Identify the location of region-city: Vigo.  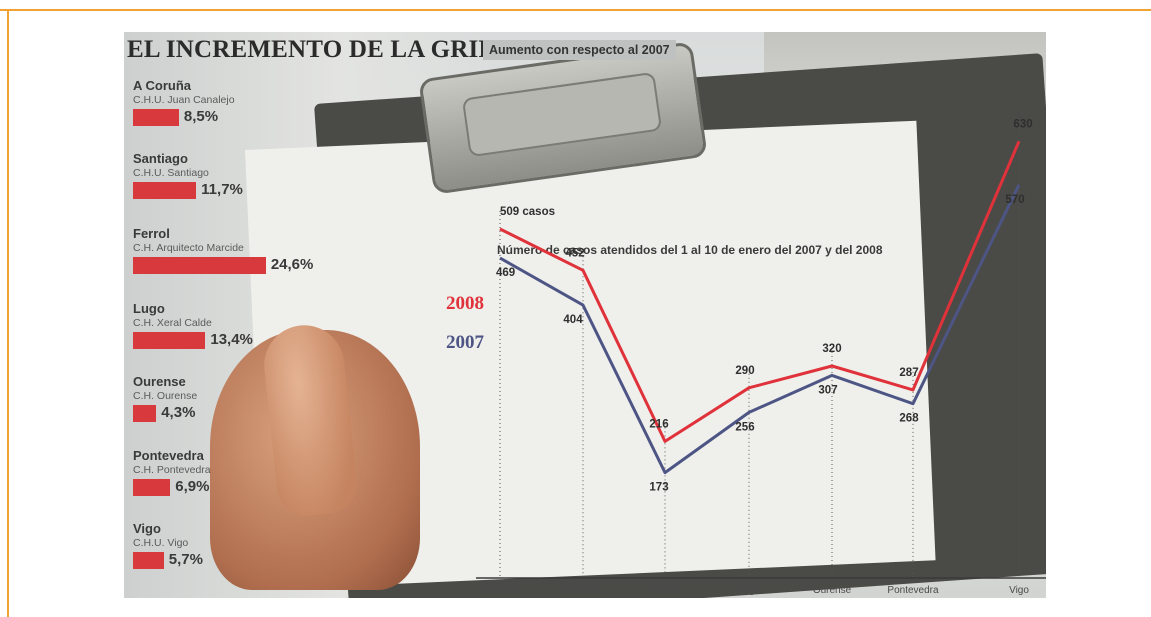
(147, 528).